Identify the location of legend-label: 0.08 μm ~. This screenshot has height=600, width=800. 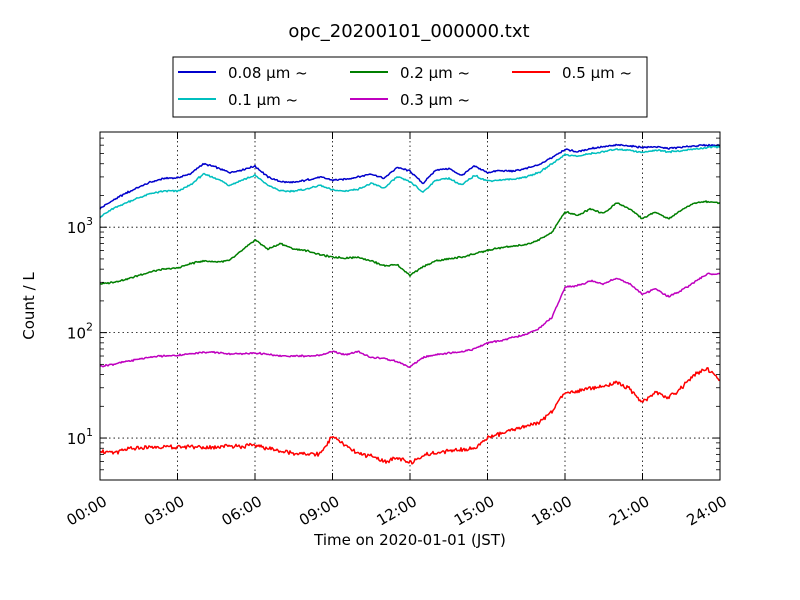
(268, 73).